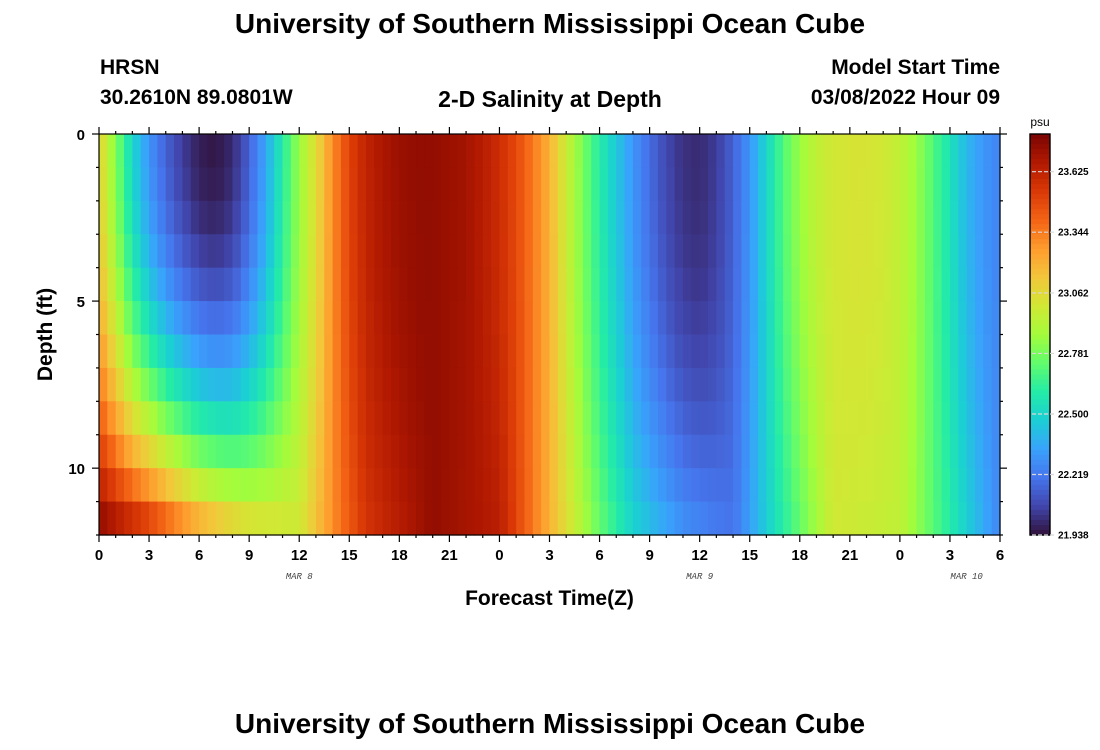 This screenshot has height=750, width=1100. I want to click on model-start-label: Model Start Time, so click(915, 67).